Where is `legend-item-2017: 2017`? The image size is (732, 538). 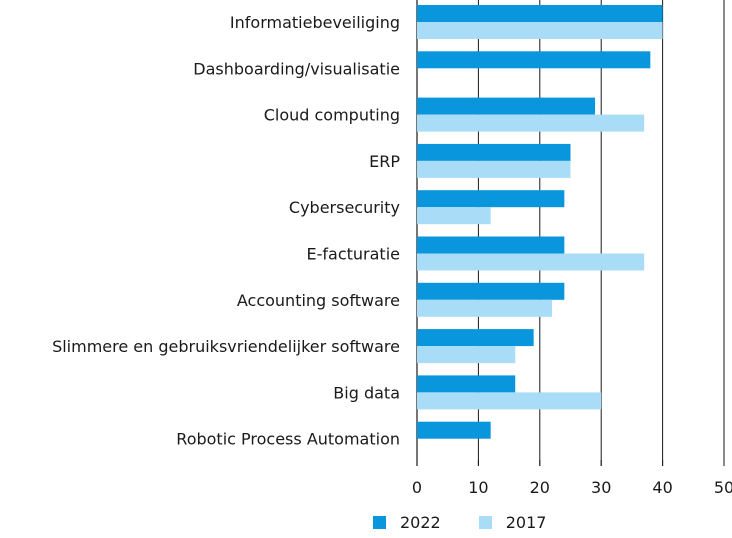
legend-item-2017: 2017 is located at coordinates (512, 522).